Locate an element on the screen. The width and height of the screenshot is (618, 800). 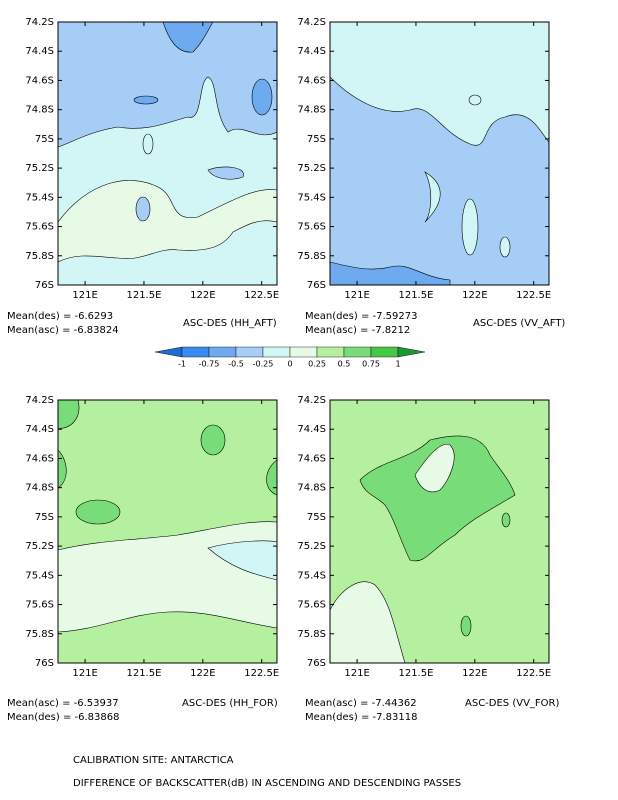
colorbar-label: -0.5 is located at coordinates (236, 364).